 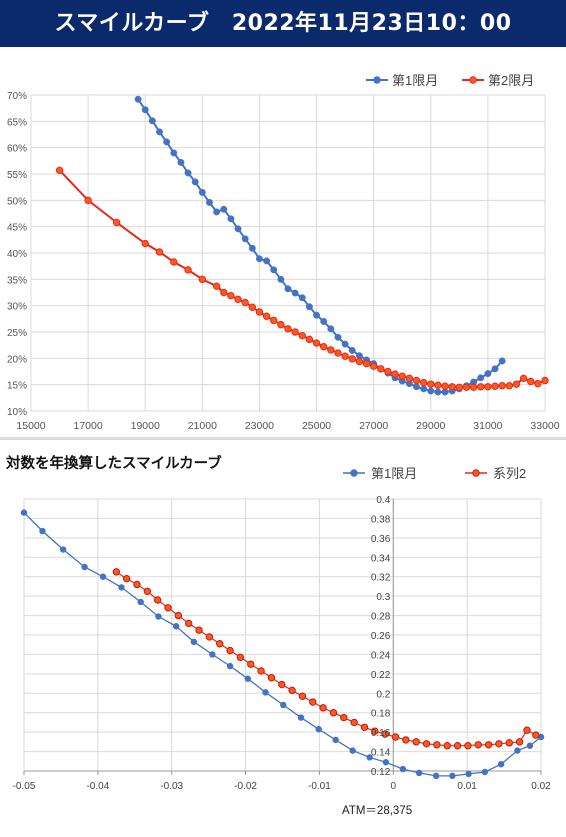 I want to click on y-tick-label: 0.38, so click(x=381, y=519).